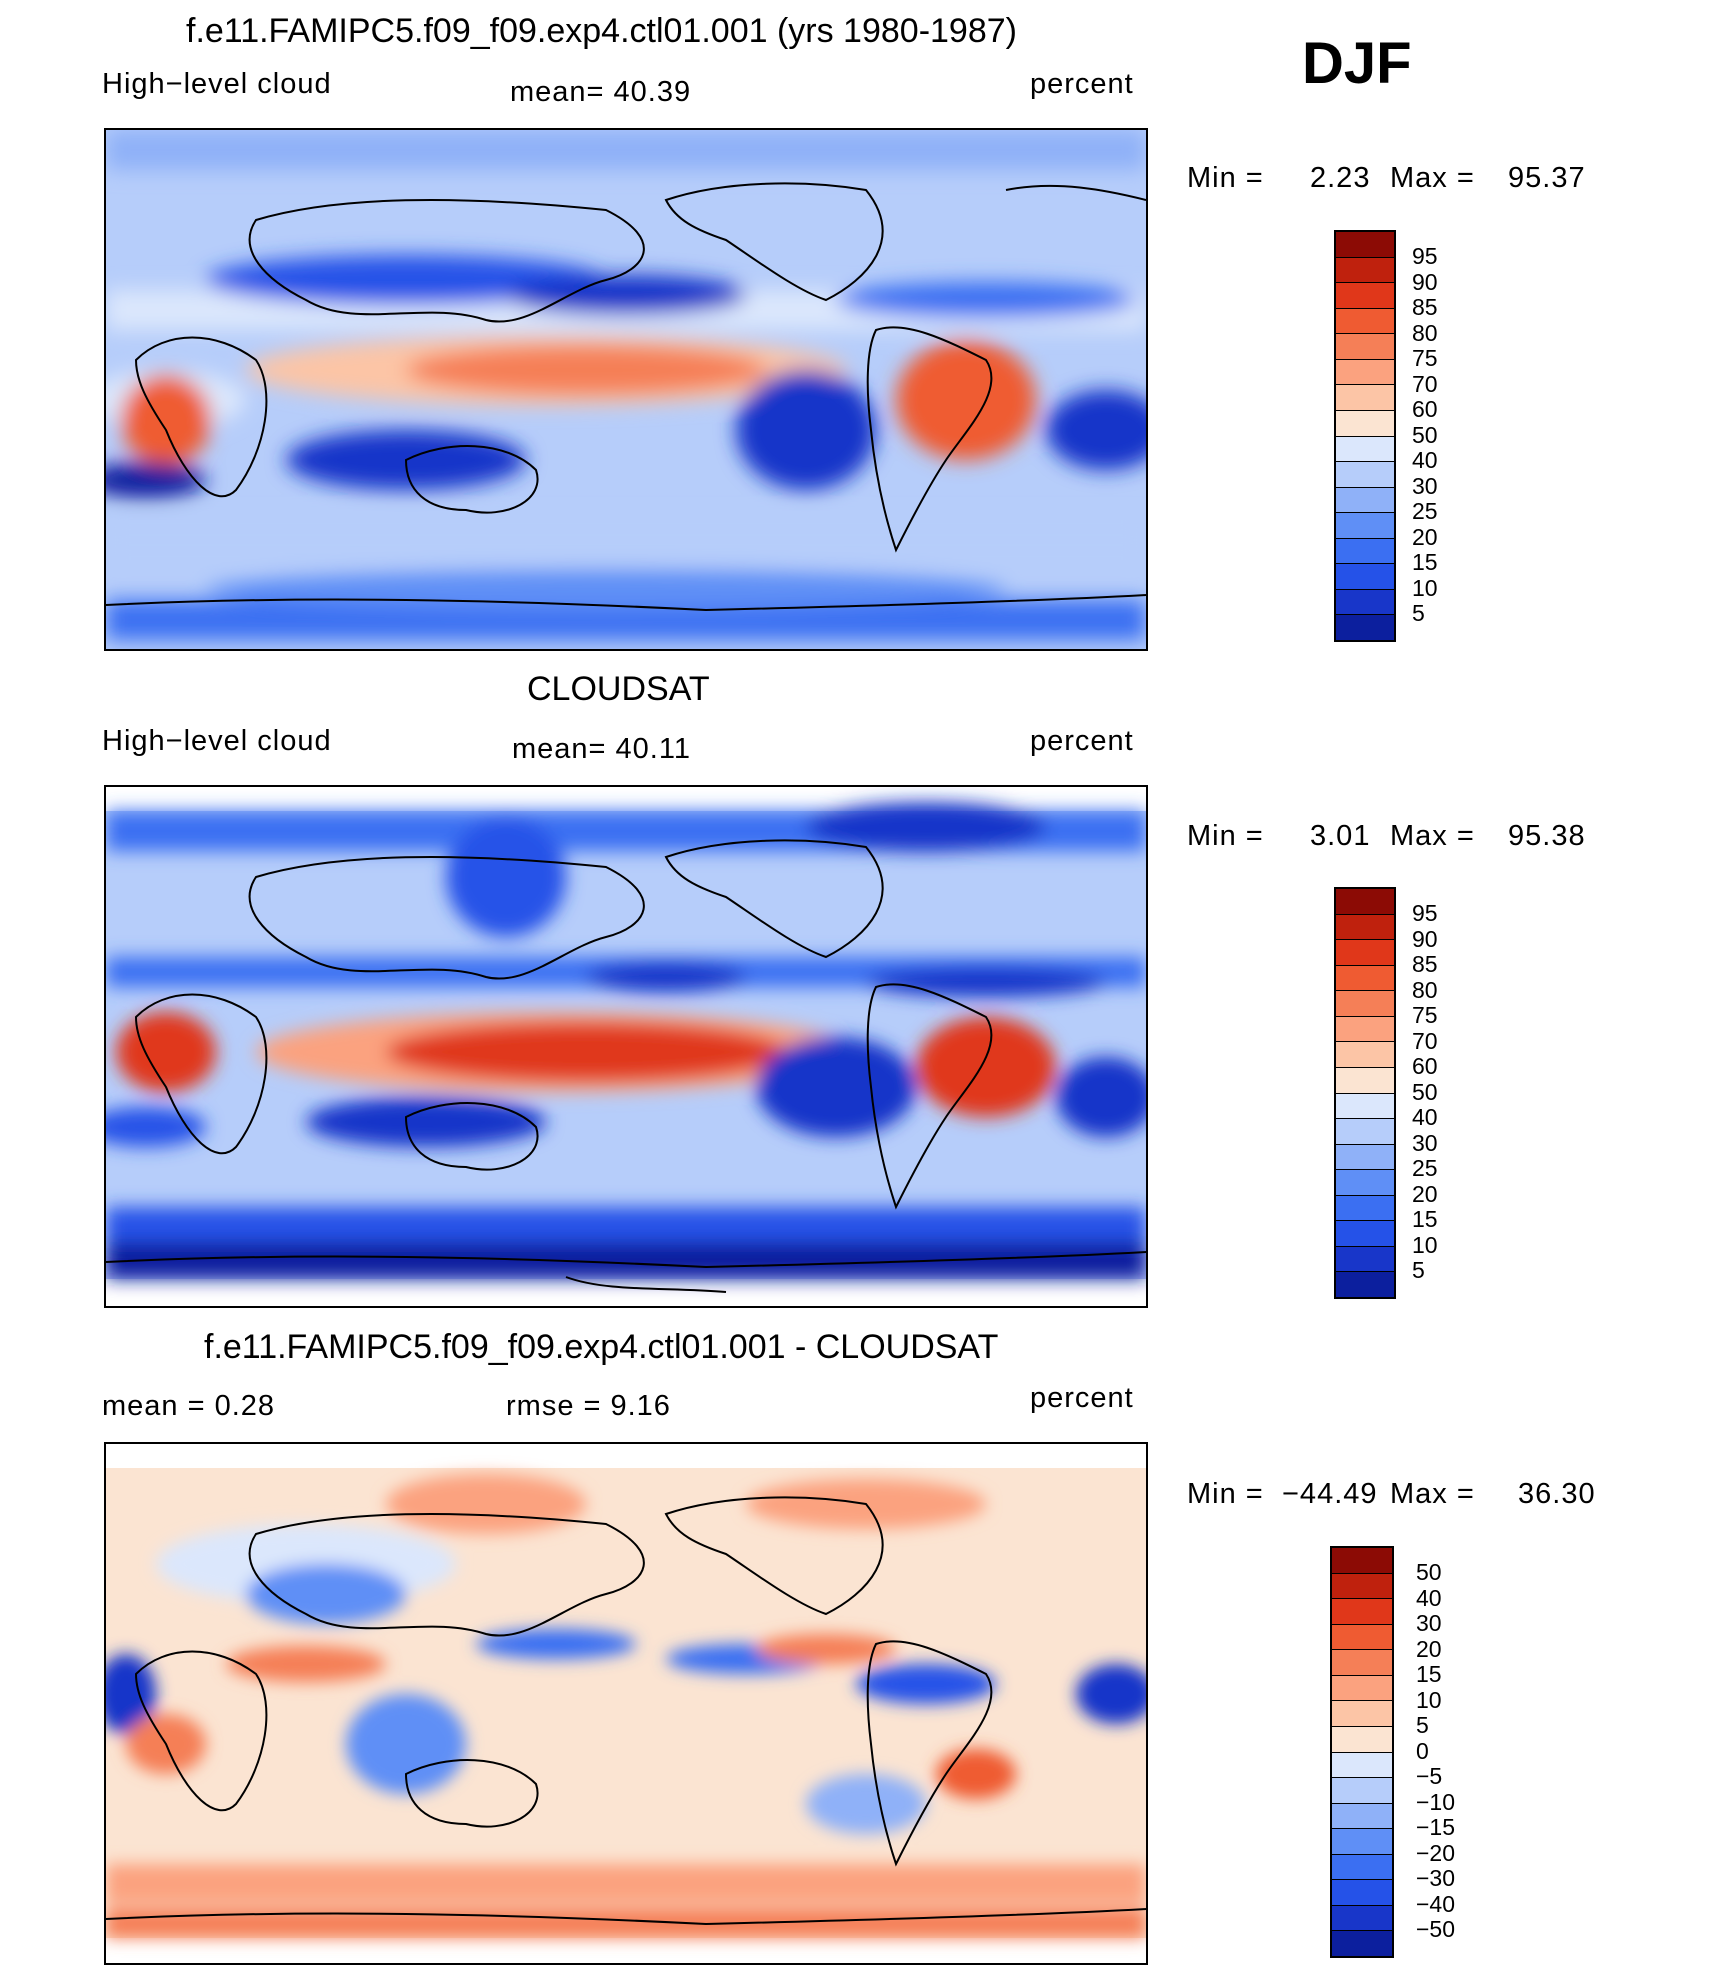  Describe the element at coordinates (1425, 435) in the screenshot. I see `panel-1-tick: 50` at that location.